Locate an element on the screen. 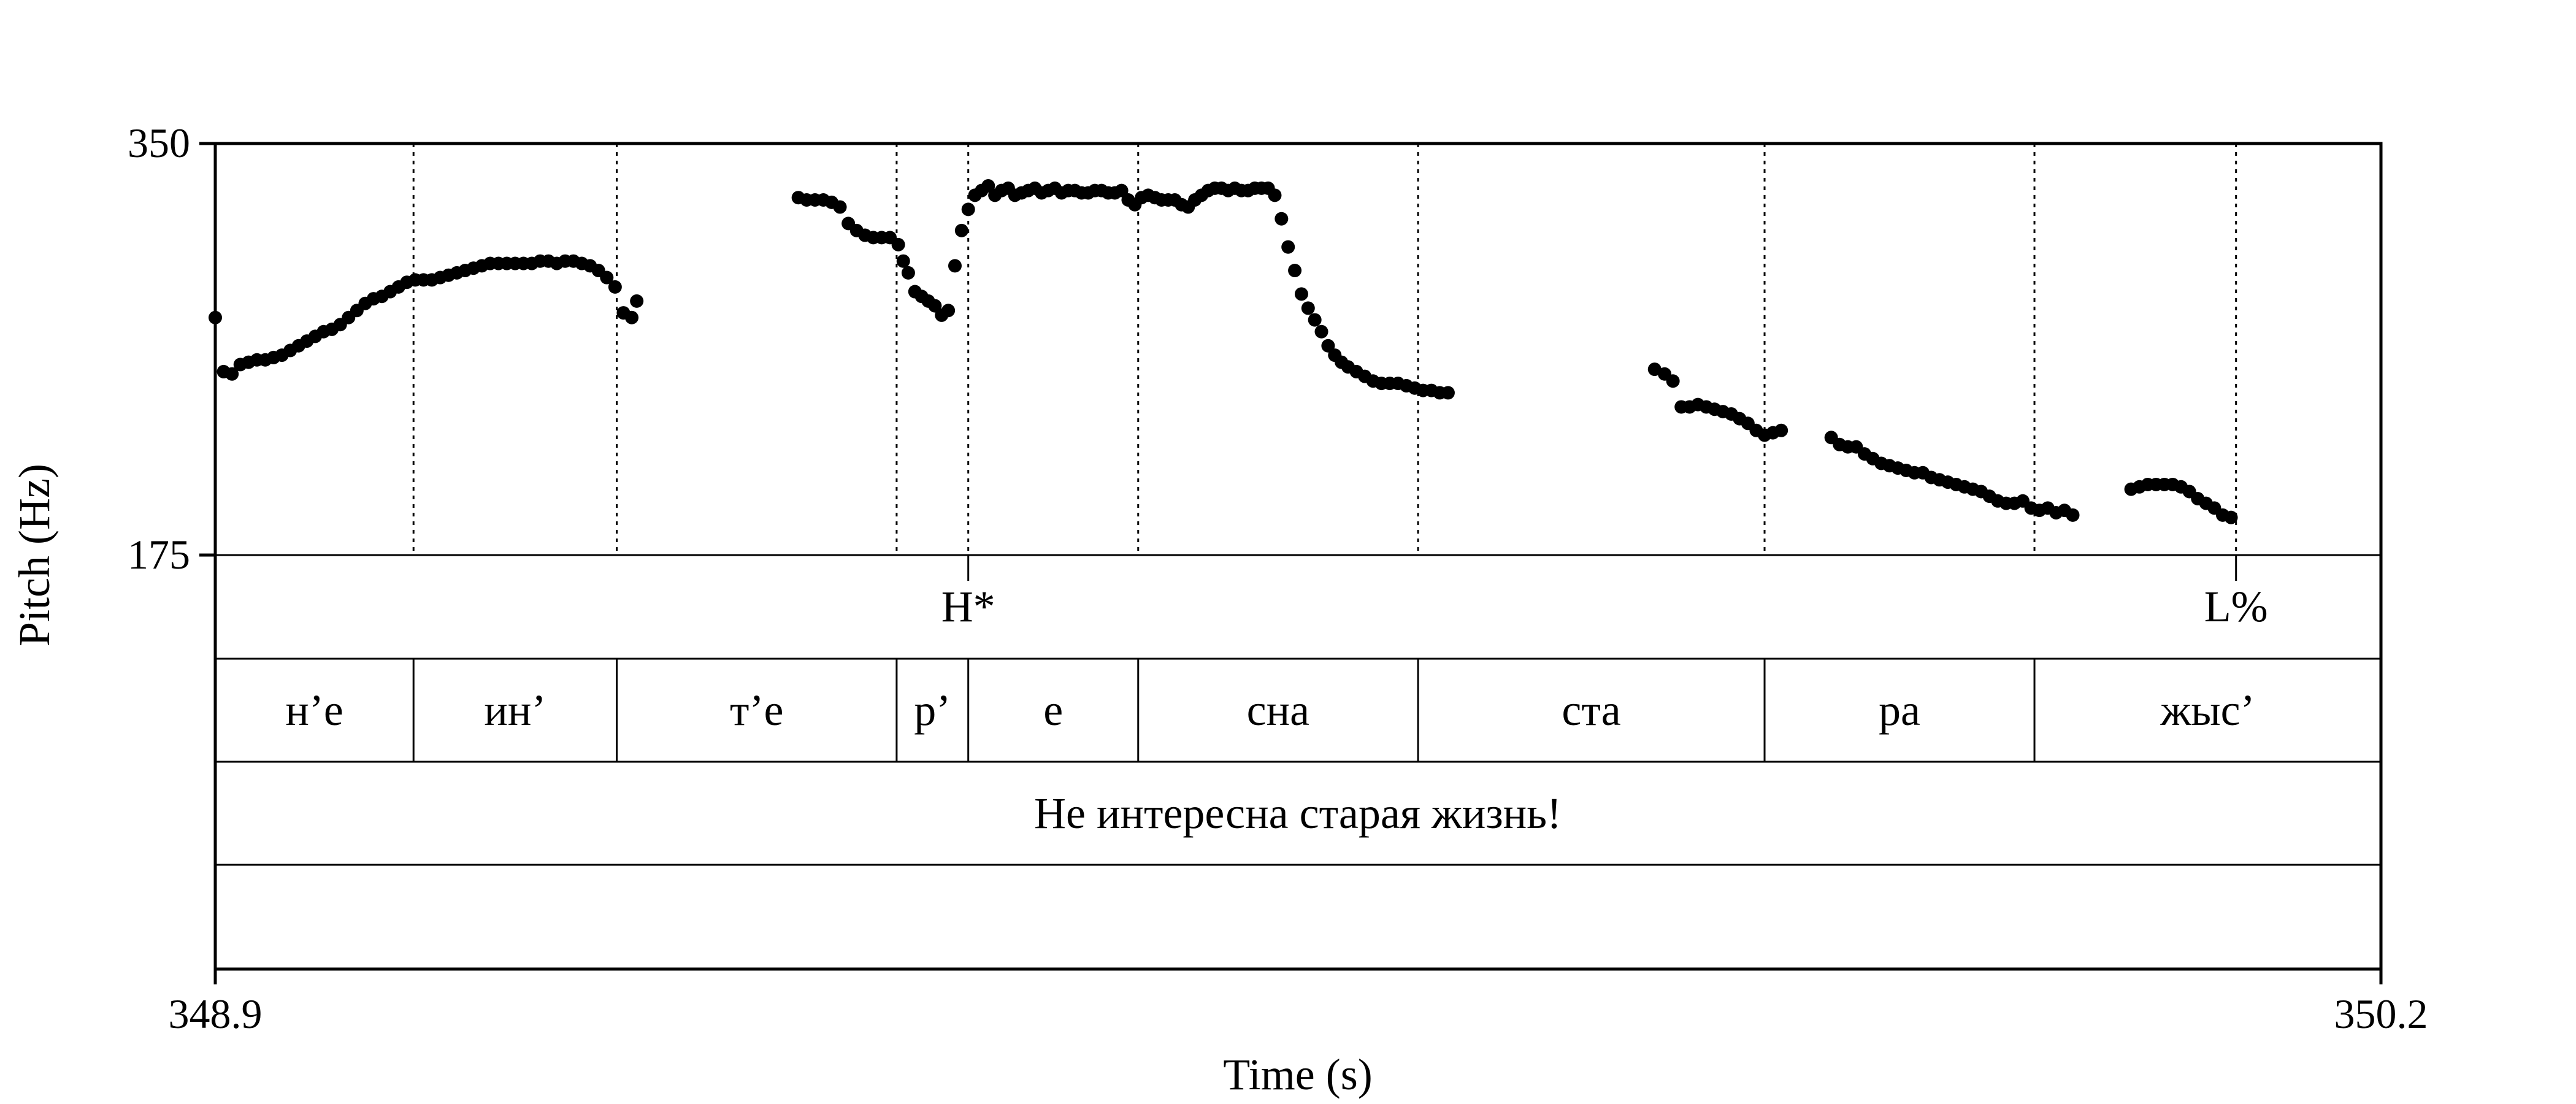 This screenshot has width=2576, height=1104. syllable-label: сна is located at coordinates (1278, 710).